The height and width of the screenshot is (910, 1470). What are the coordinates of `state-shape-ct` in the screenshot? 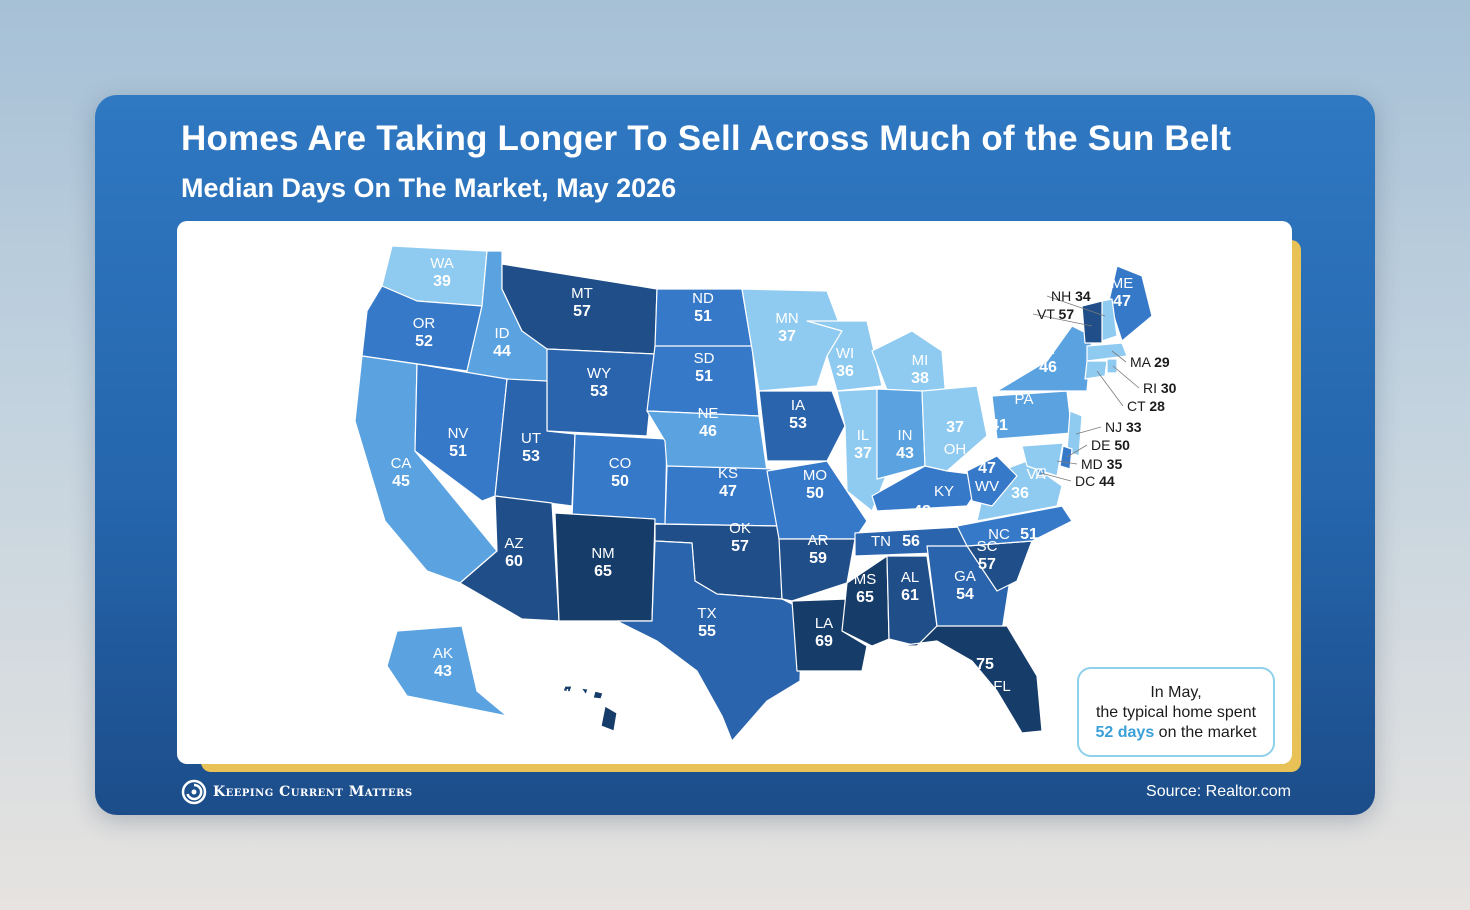 It's located at (1096, 370).